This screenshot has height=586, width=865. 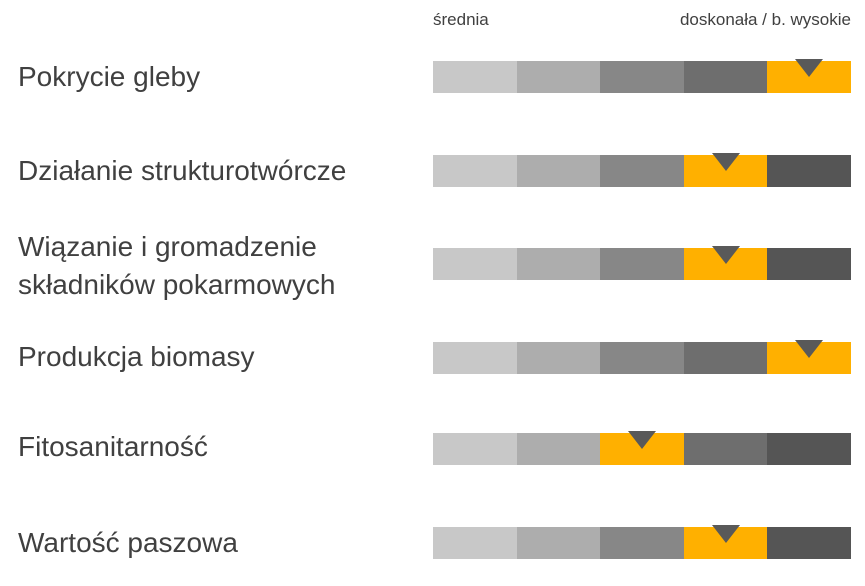 What do you see at coordinates (128, 542) in the screenshot?
I see `row-label: Wartość paszowa` at bounding box center [128, 542].